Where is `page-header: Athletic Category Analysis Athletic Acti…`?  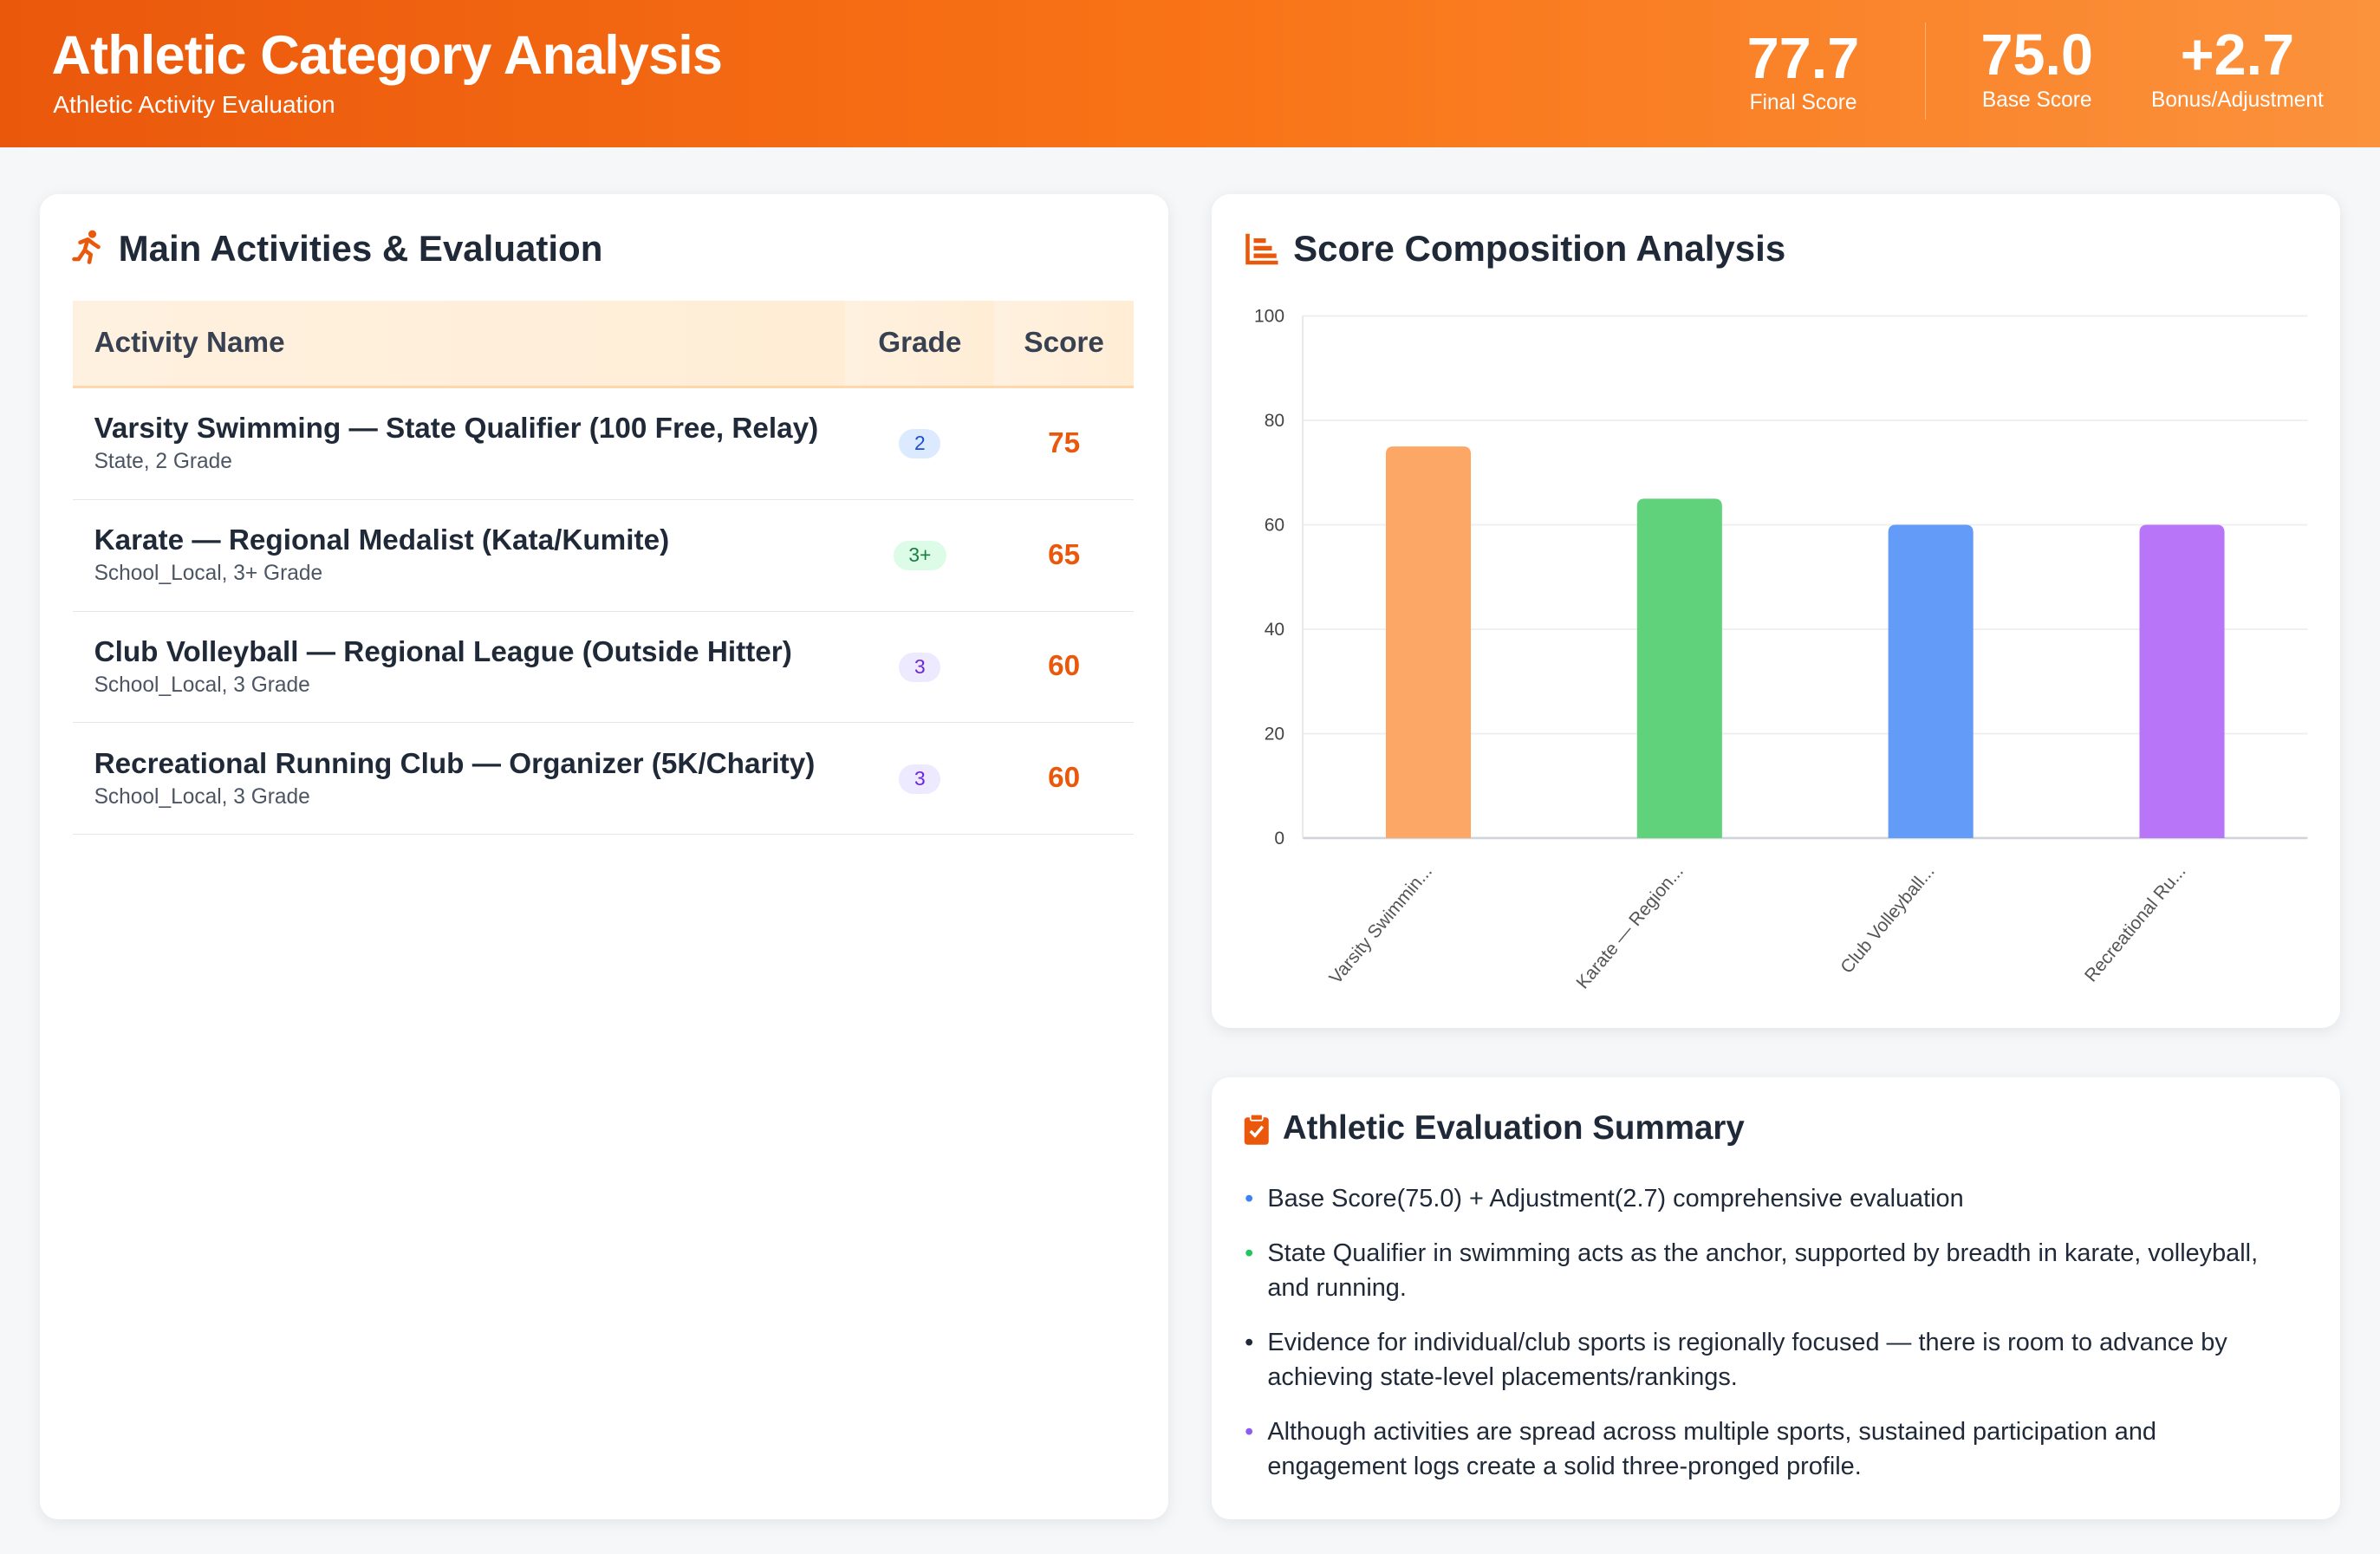 page-header: Athletic Category Analysis Athletic Acti… is located at coordinates (1190, 73).